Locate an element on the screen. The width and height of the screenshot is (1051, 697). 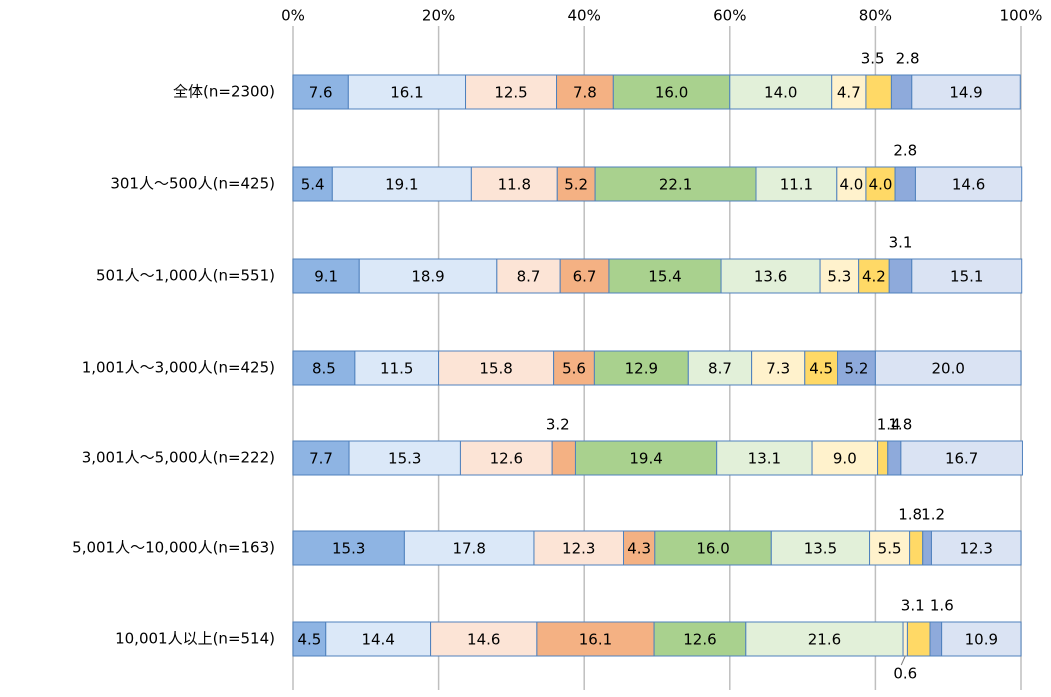
data-label: 11.1 is located at coordinates (796, 185).